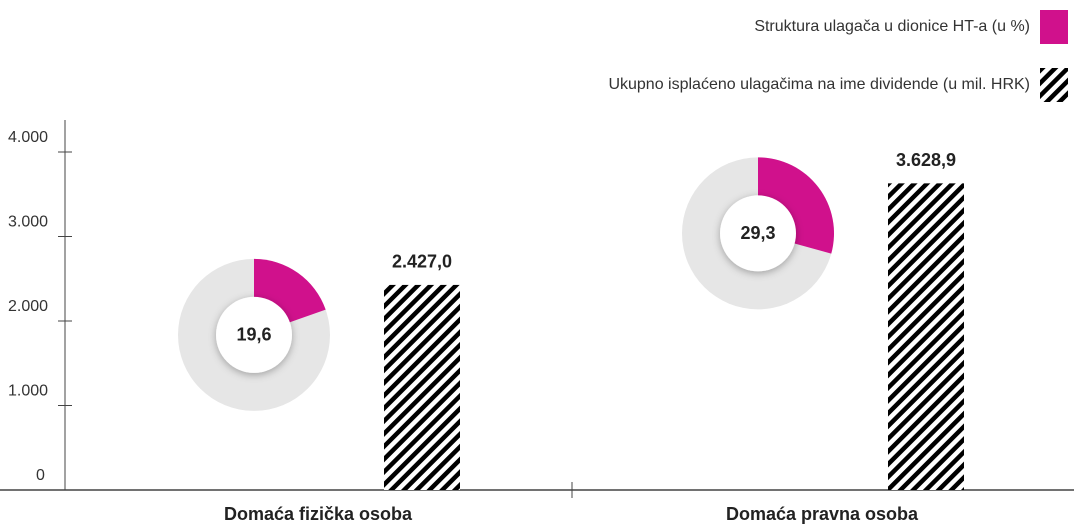 The height and width of the screenshot is (526, 1074). What do you see at coordinates (892, 26) in the screenshot?
I see `legend-label: Struktura ulagača u dionice HT-a (u %)` at bounding box center [892, 26].